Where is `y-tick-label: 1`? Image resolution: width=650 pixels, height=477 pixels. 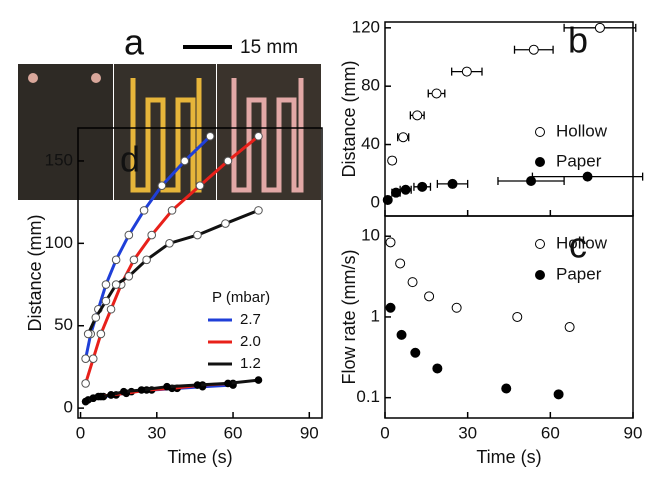 y-tick-label: 1 is located at coordinates (375, 315).